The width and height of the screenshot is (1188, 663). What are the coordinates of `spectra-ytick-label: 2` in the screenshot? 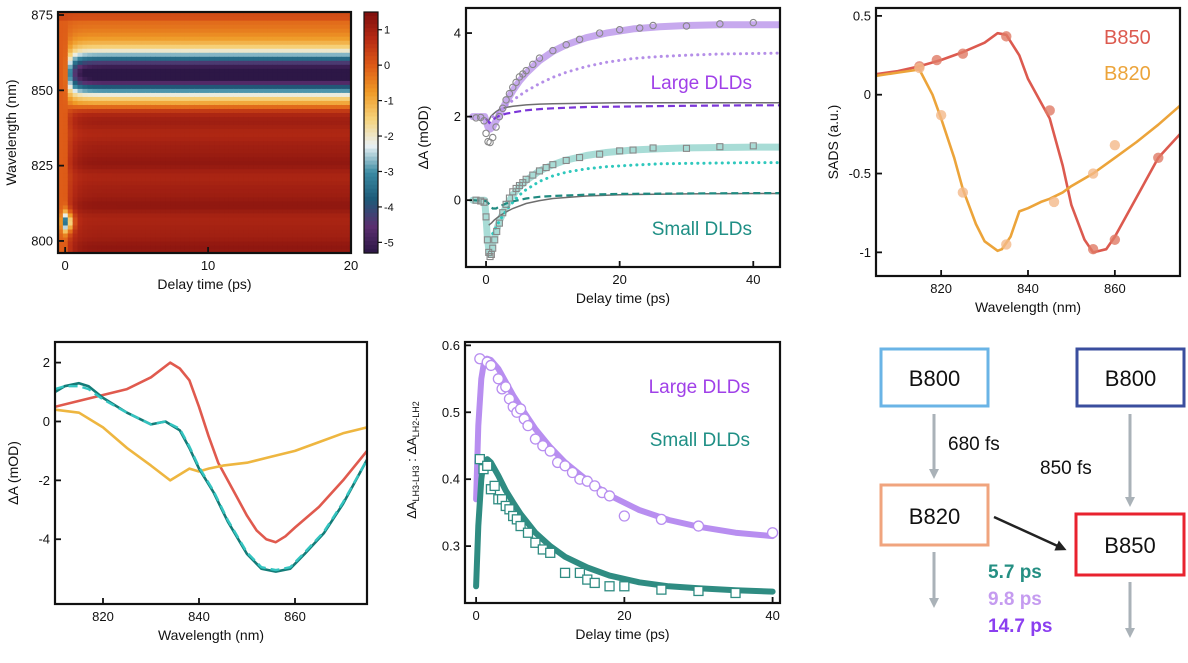 It's located at (46, 362).